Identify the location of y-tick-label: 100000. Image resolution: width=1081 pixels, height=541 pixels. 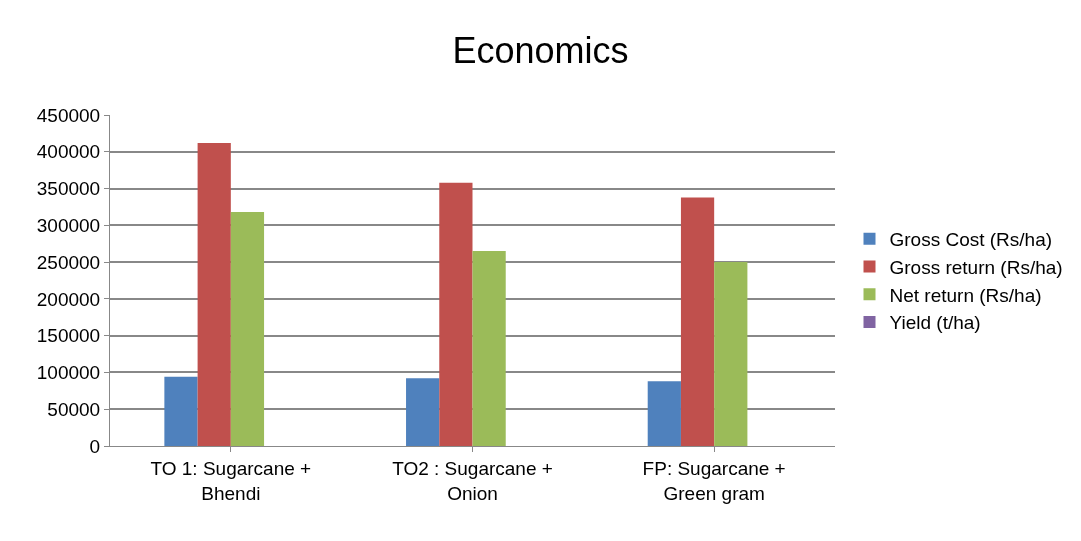
(68, 373).